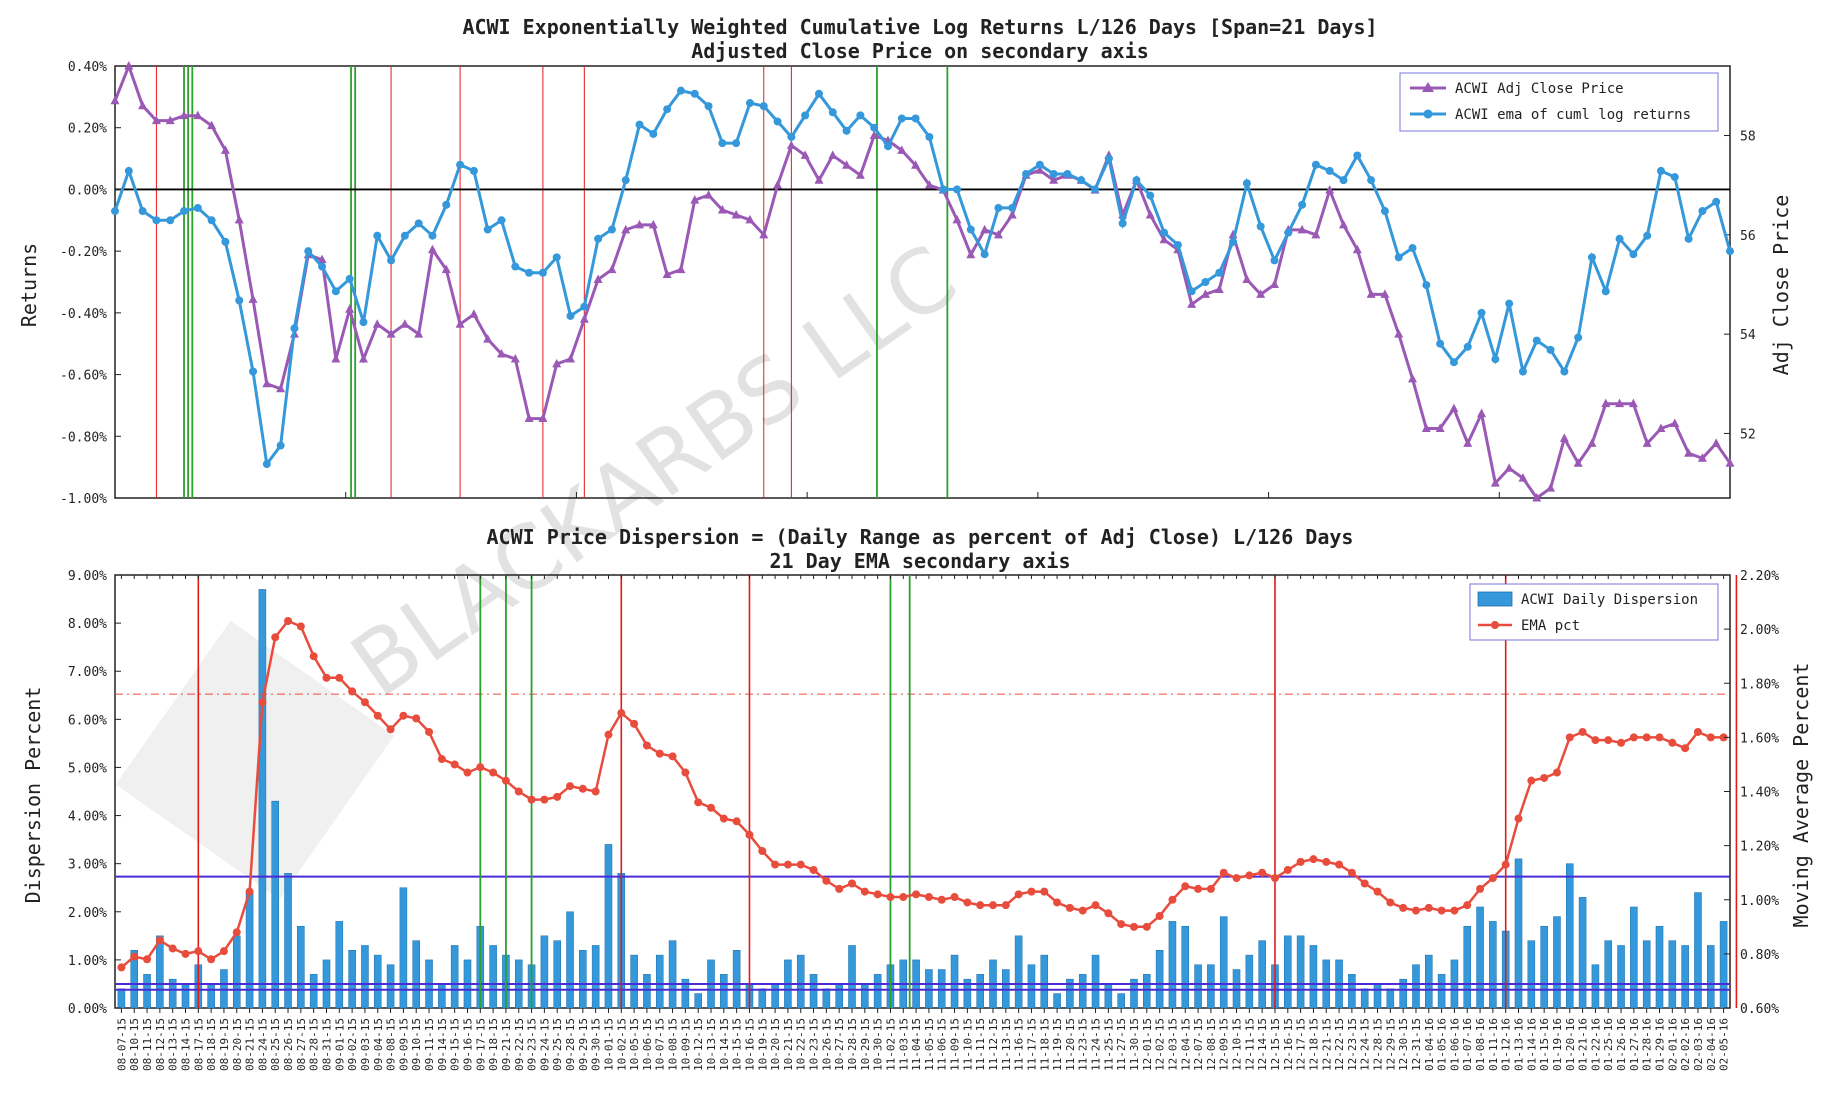 The height and width of the screenshot is (1100, 1825). Describe the element at coordinates (826, 1044) in the screenshot. I see `x-tick-label-55: 10-26-15` at that location.